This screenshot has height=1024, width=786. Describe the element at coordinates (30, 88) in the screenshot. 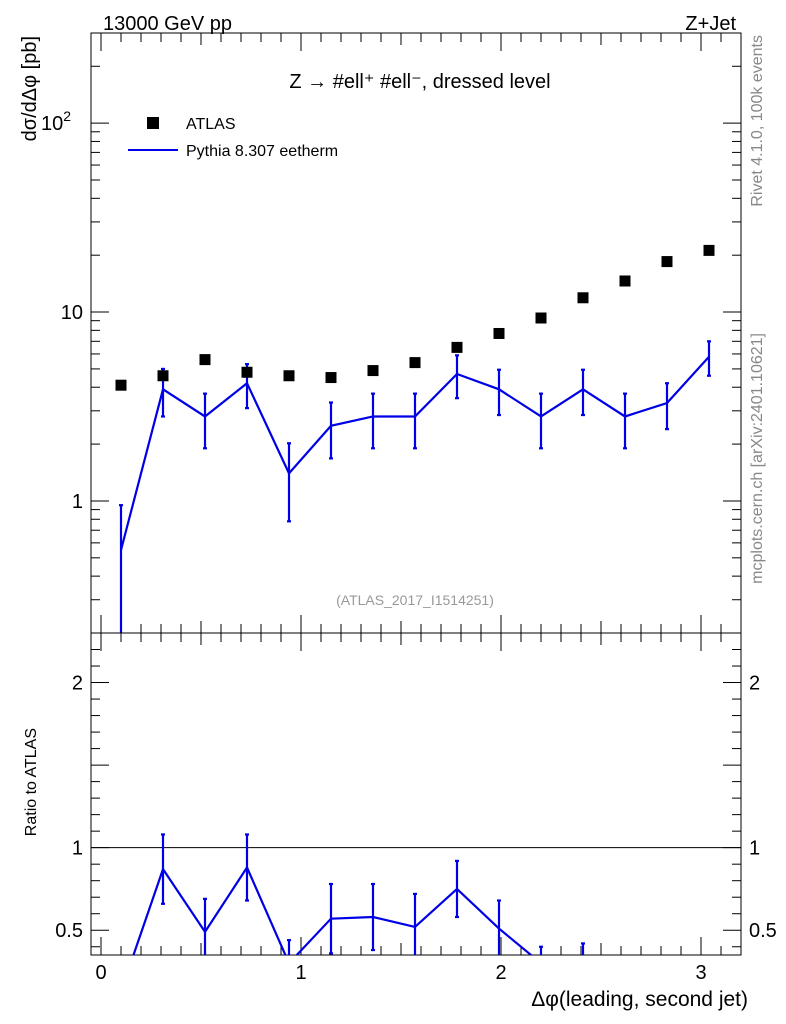

I see `main-y-axis-label: dσ/dΔφ [pb]` at that location.